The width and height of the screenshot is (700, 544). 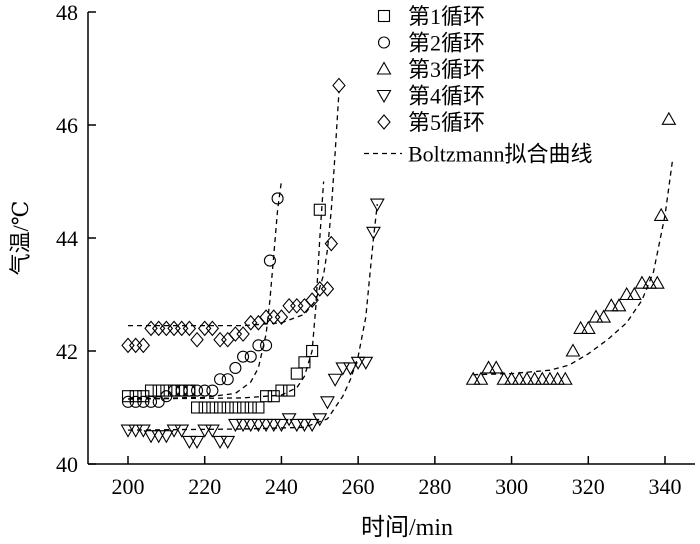 What do you see at coordinates (407, 527) in the screenshot?
I see `x-axis-label: 时间/min` at bounding box center [407, 527].